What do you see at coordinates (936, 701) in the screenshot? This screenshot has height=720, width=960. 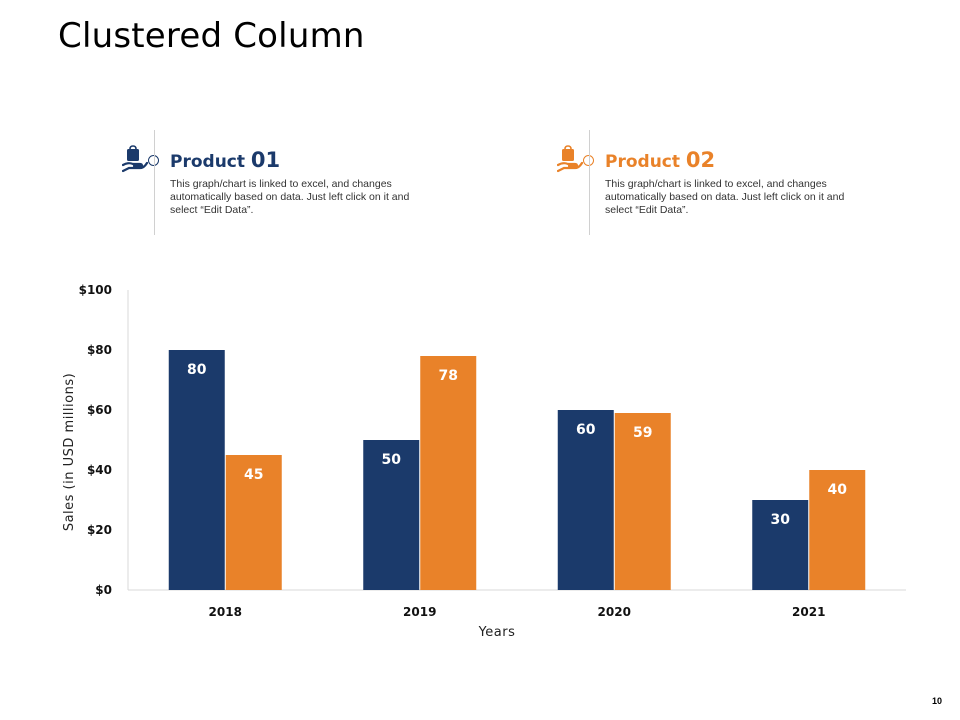 I see `page-number: 10` at bounding box center [936, 701].